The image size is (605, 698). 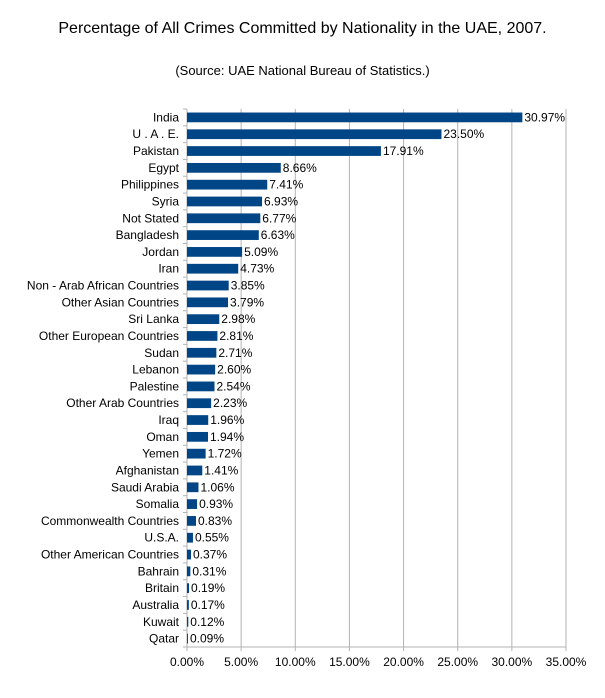 What do you see at coordinates (163, 168) in the screenshot?
I see `category-label: Egypt` at bounding box center [163, 168].